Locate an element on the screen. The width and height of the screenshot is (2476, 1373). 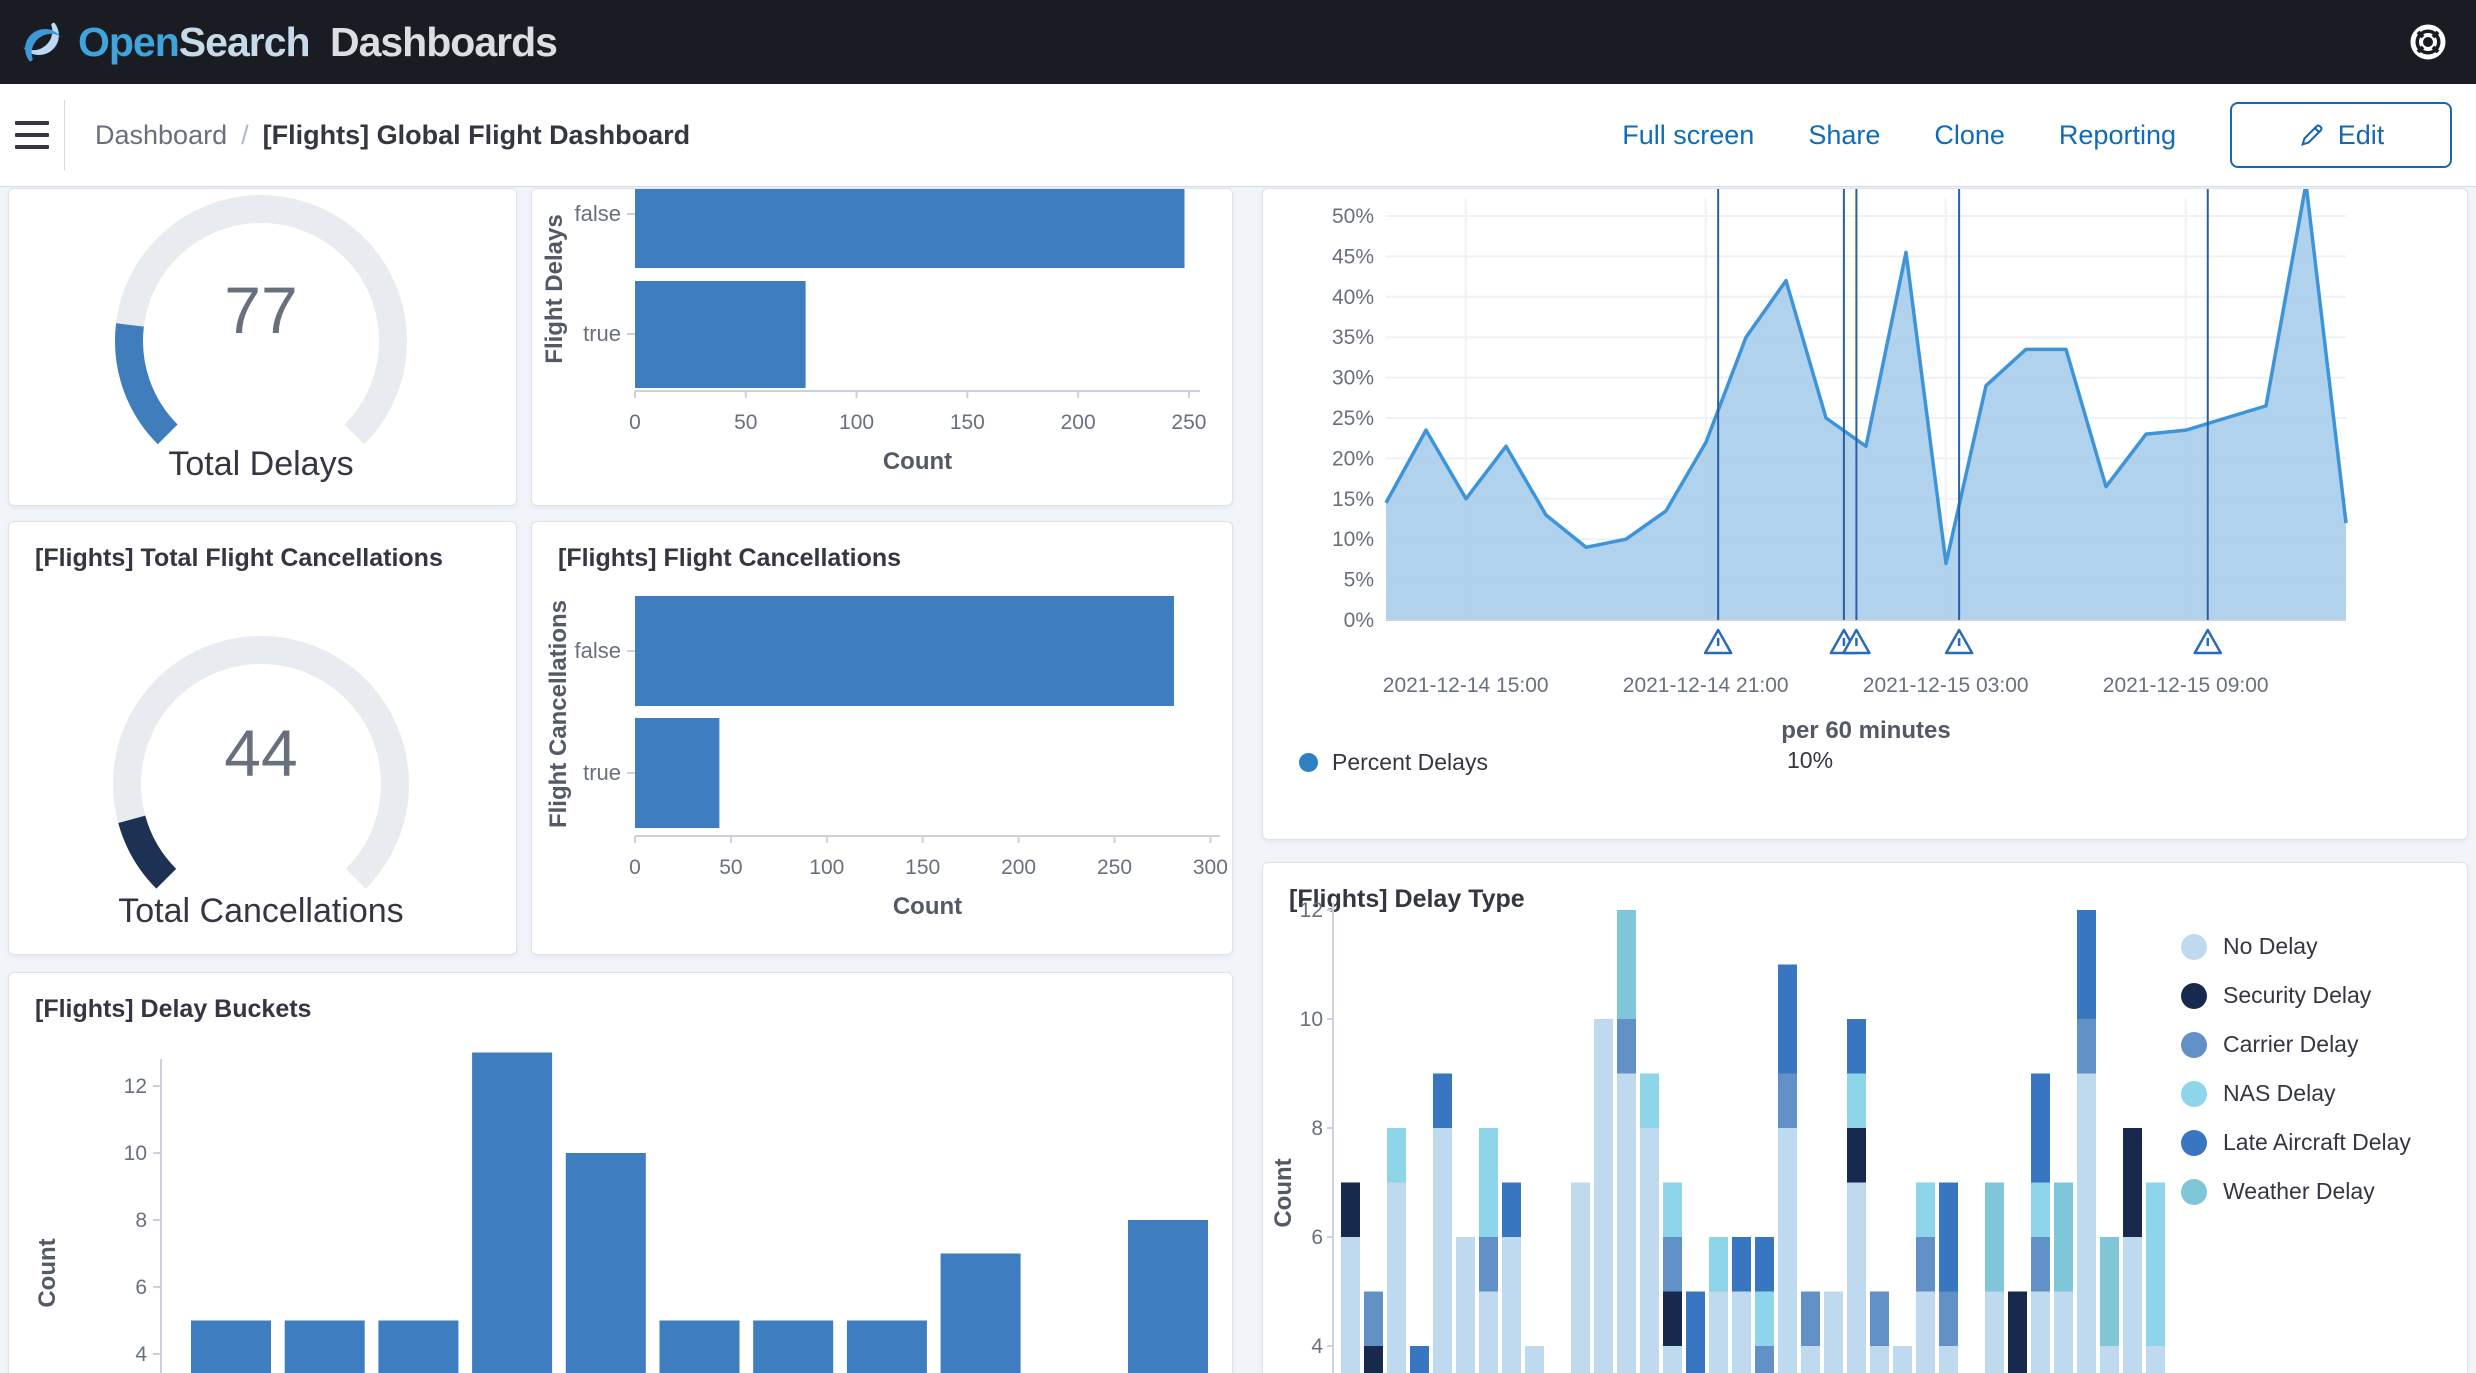
svg-text: 10% is located at coordinates (1353, 539).